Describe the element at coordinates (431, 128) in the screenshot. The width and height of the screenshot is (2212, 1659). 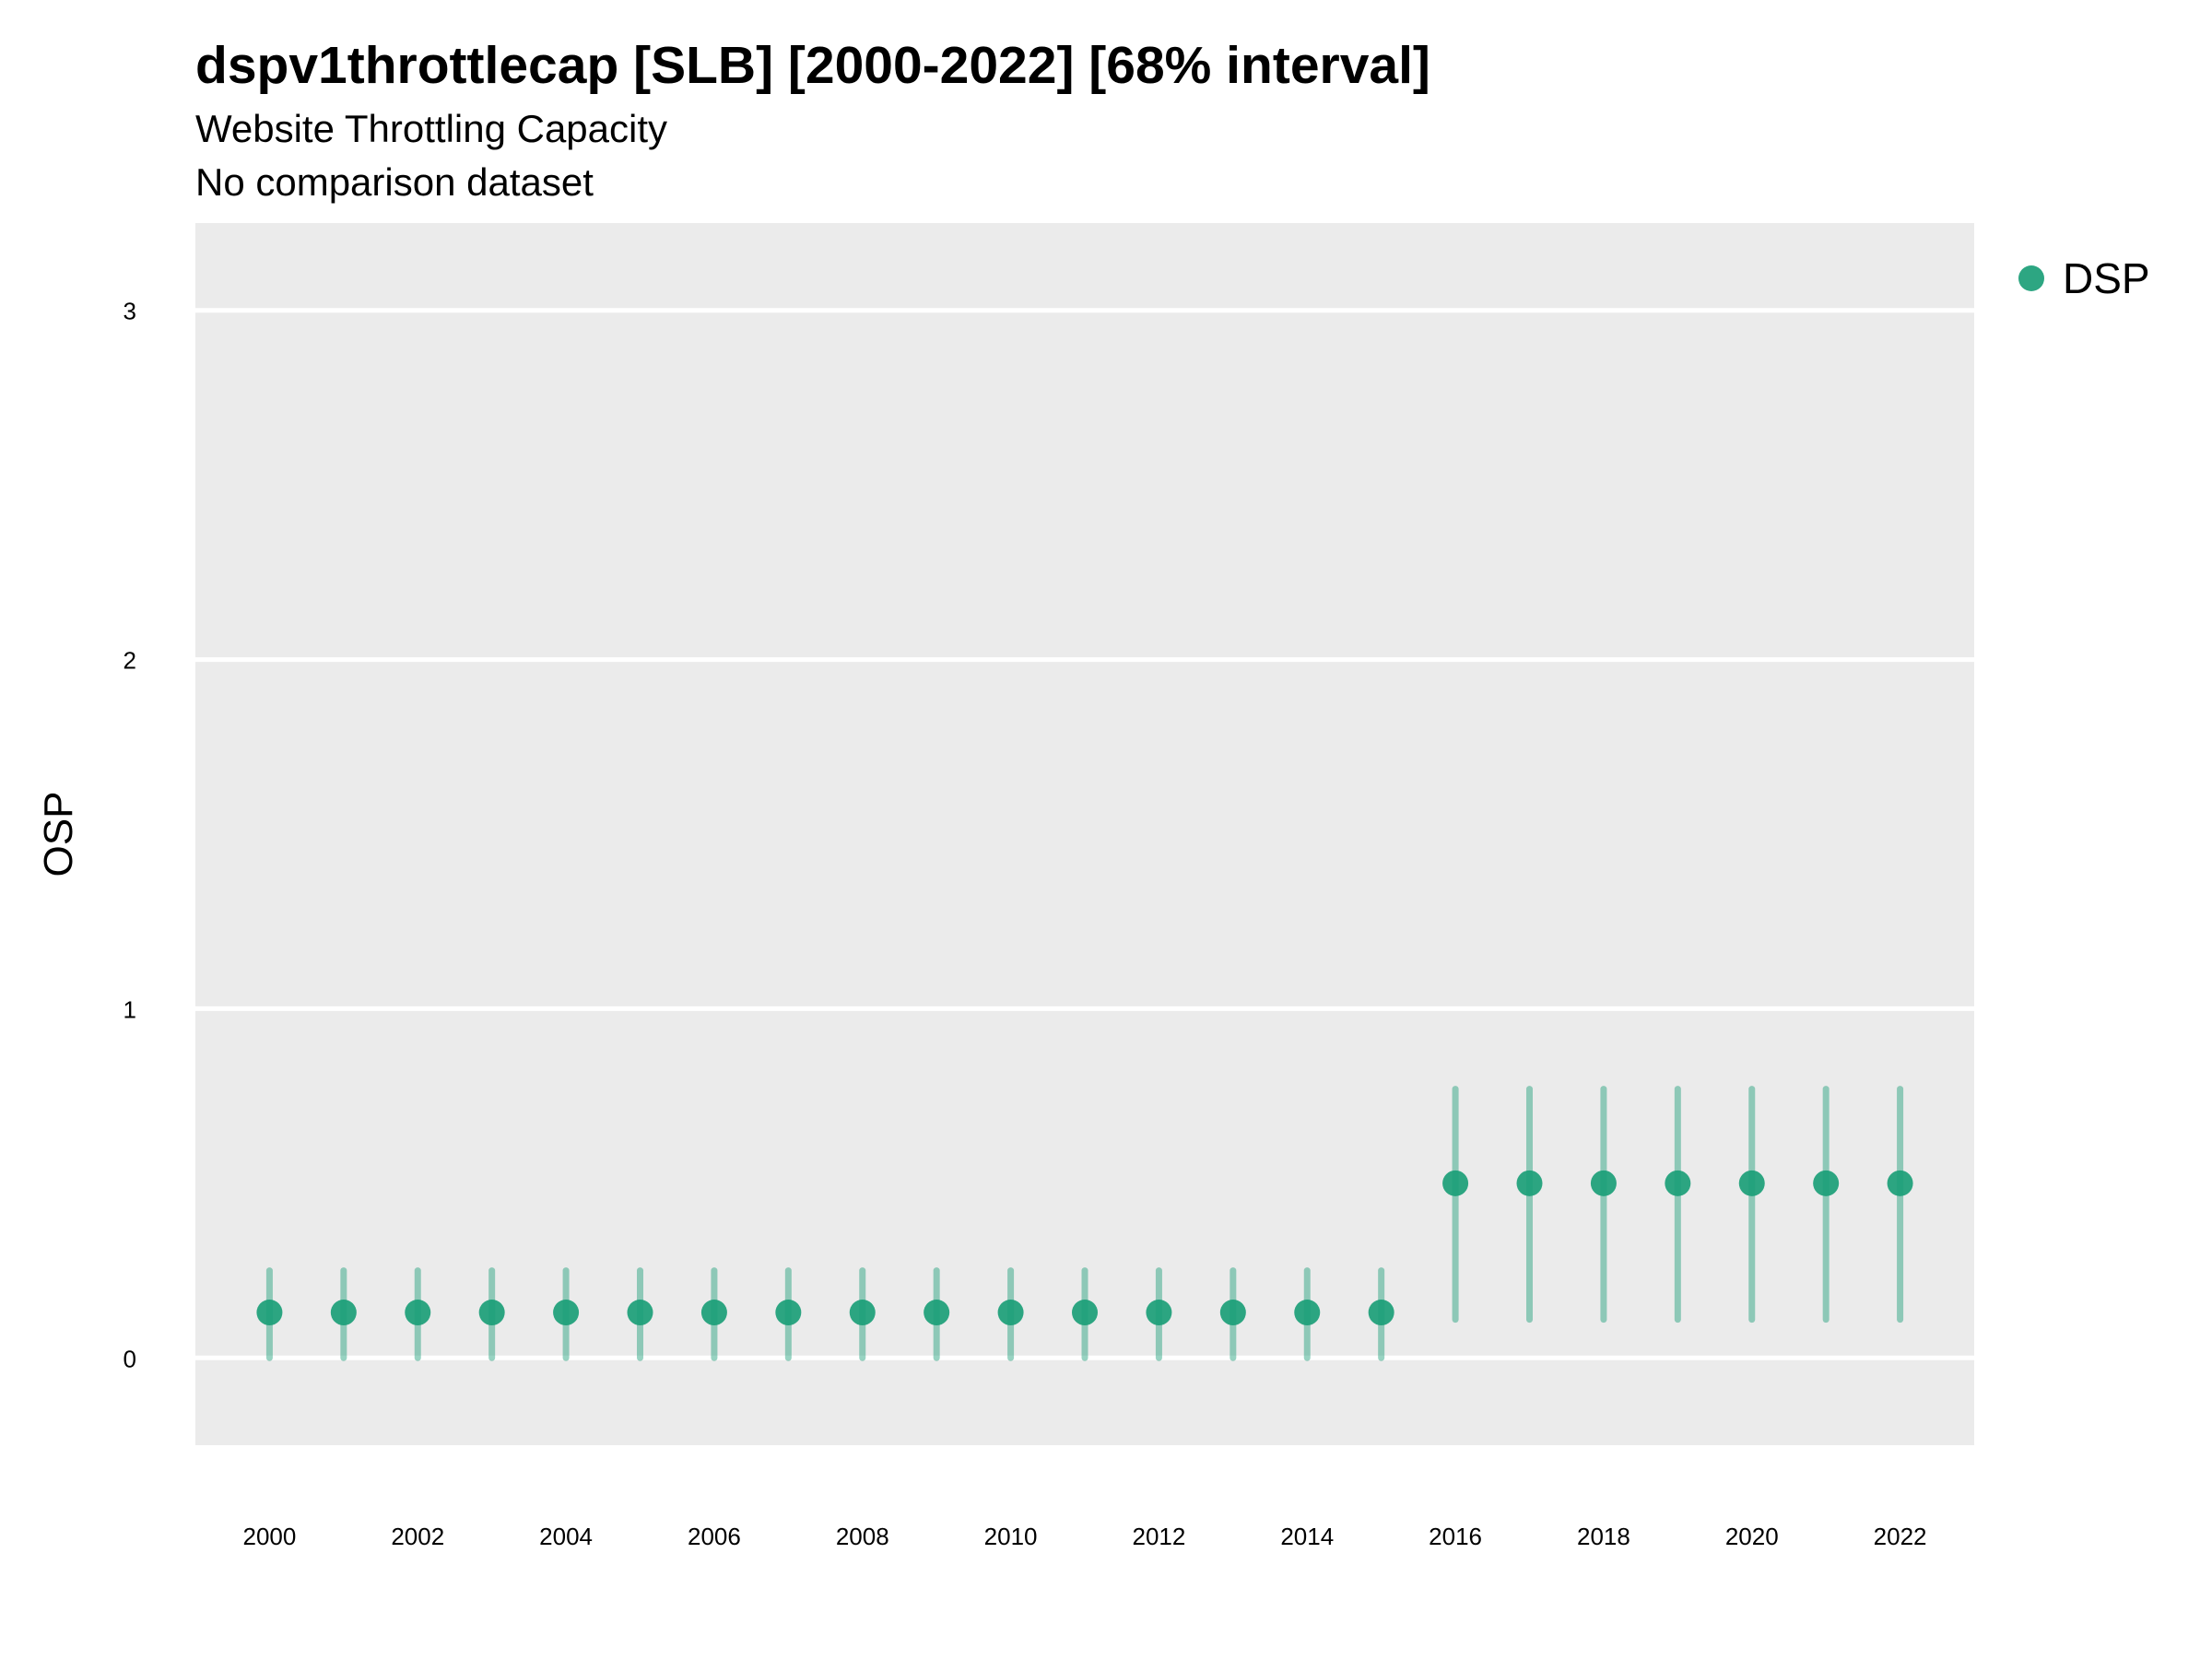
I see `chart-subtitle: Website Throttling Capacity` at that location.